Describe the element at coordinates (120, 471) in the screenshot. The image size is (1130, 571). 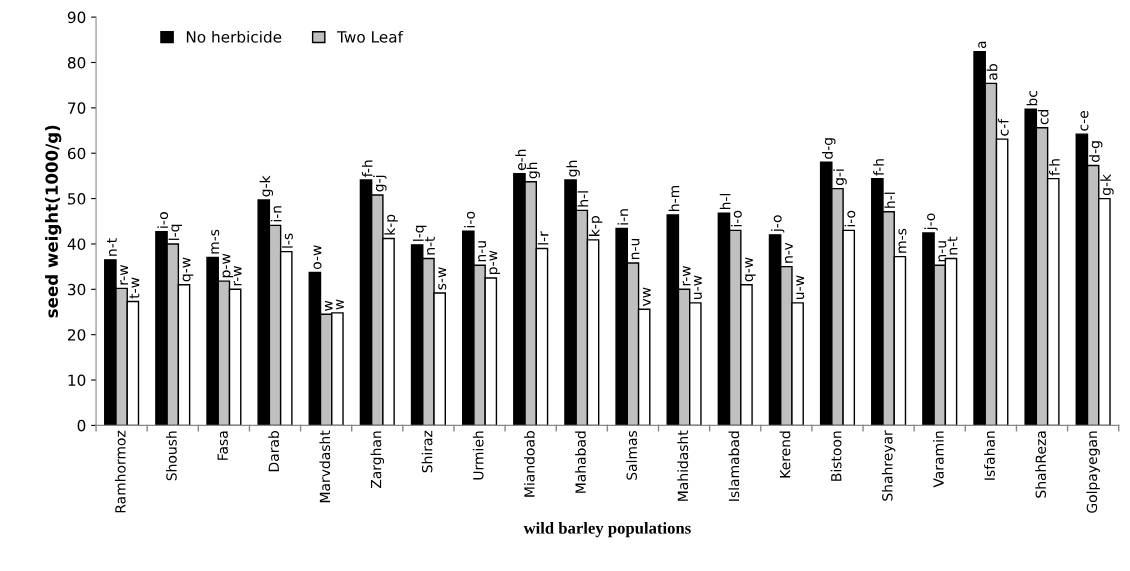
I see `x-tick-label: Ramhormoz` at that location.